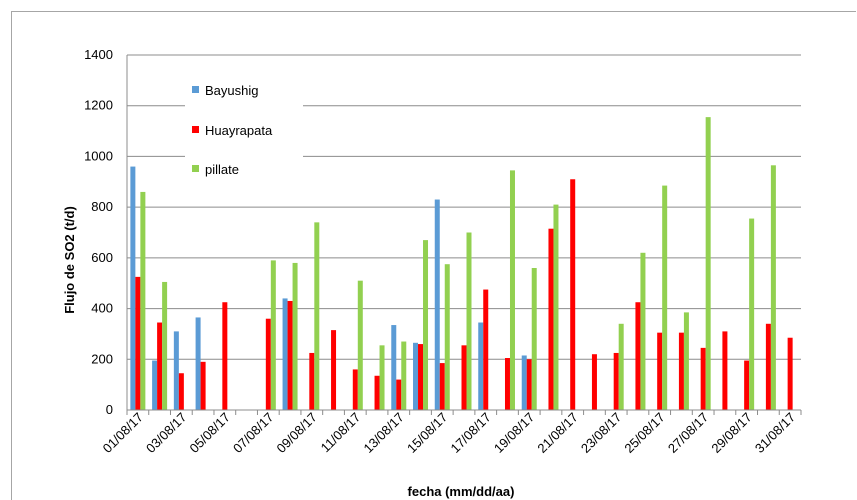  Describe the element at coordinates (253, 433) in the screenshot. I see `x-tick-label: 07/08/17` at that location.